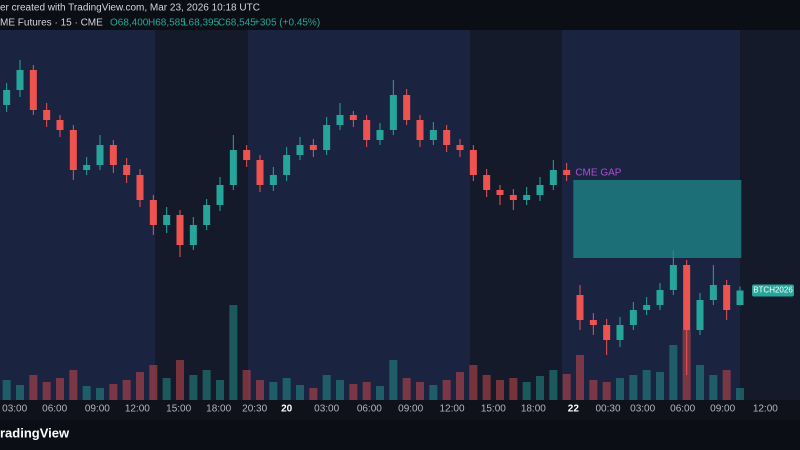  I want to click on ohlc-change: +305 (+0.45%), so click(287, 23).